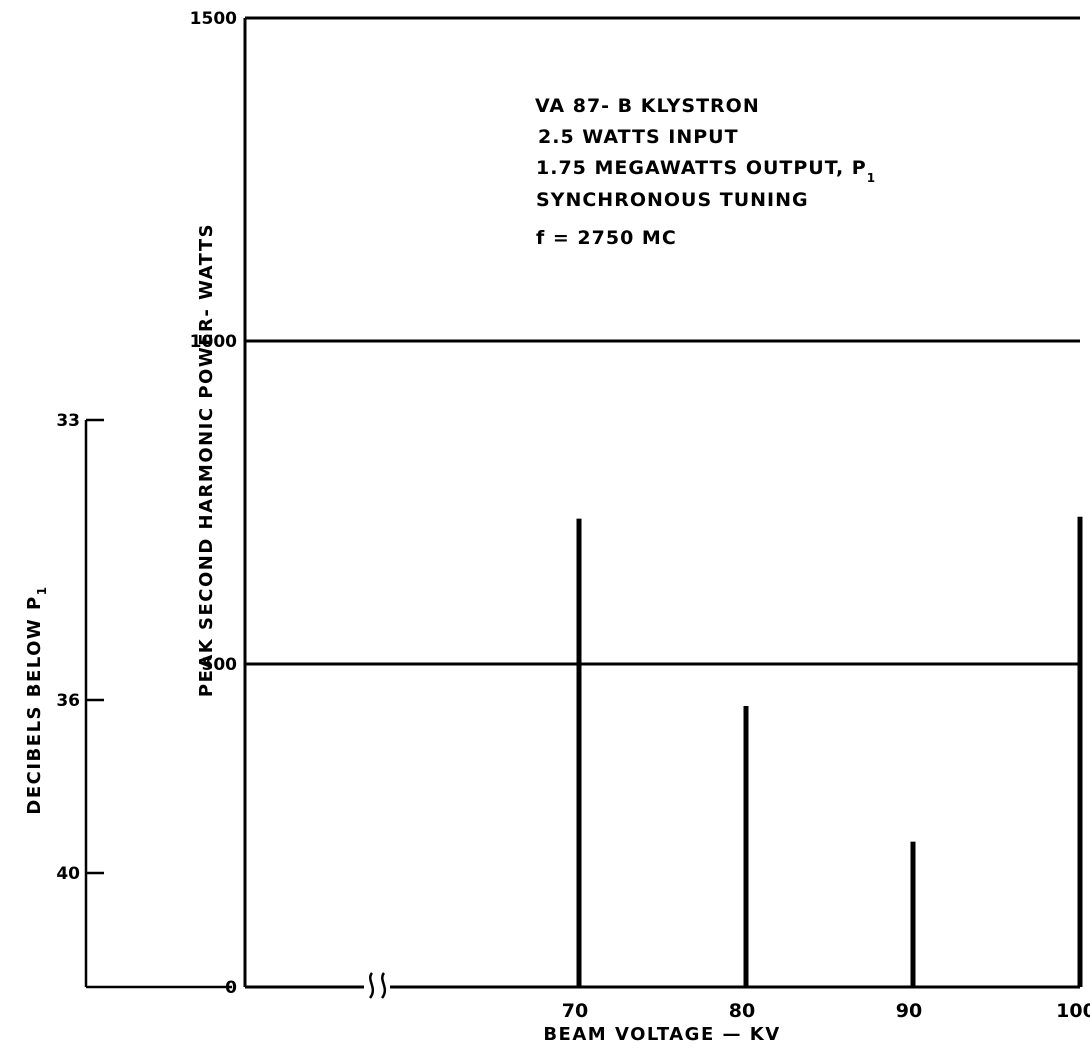 The image size is (1090, 1057). Describe the element at coordinates (206, 460) in the screenshot. I see `y-axis-title: PEAK SECOND HARMONIC POWER- WATTS` at that location.